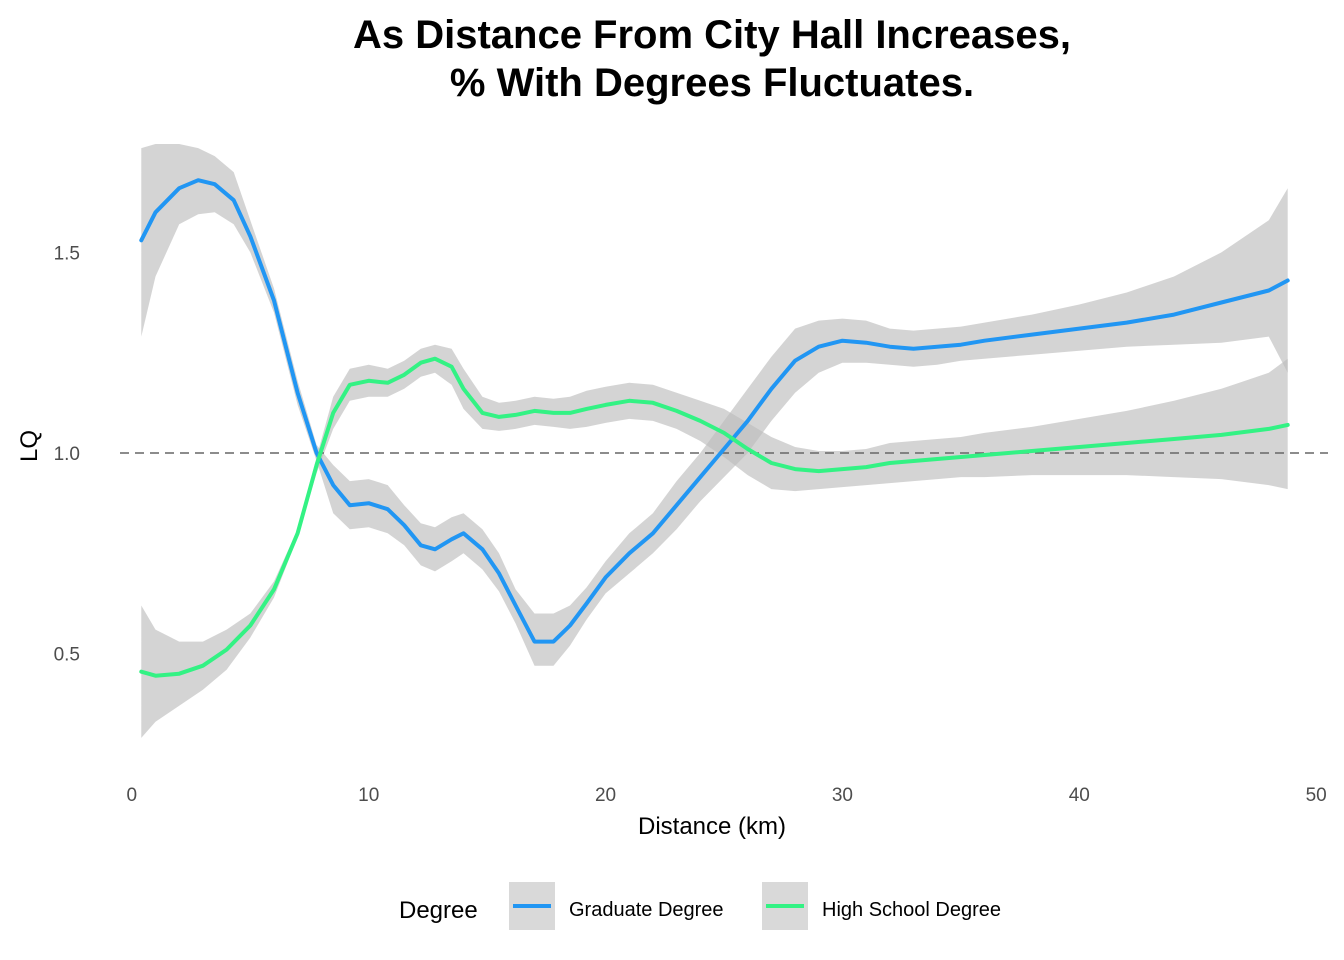 The image size is (1344, 960). Describe the element at coordinates (605, 795) in the screenshot. I see `x-tick-label: 20` at that location.